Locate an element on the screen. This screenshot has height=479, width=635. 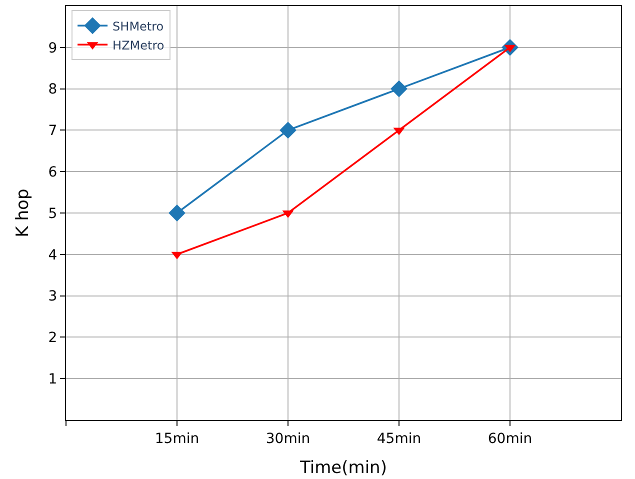
y-tick-label: 1 is located at coordinates (53, 380).